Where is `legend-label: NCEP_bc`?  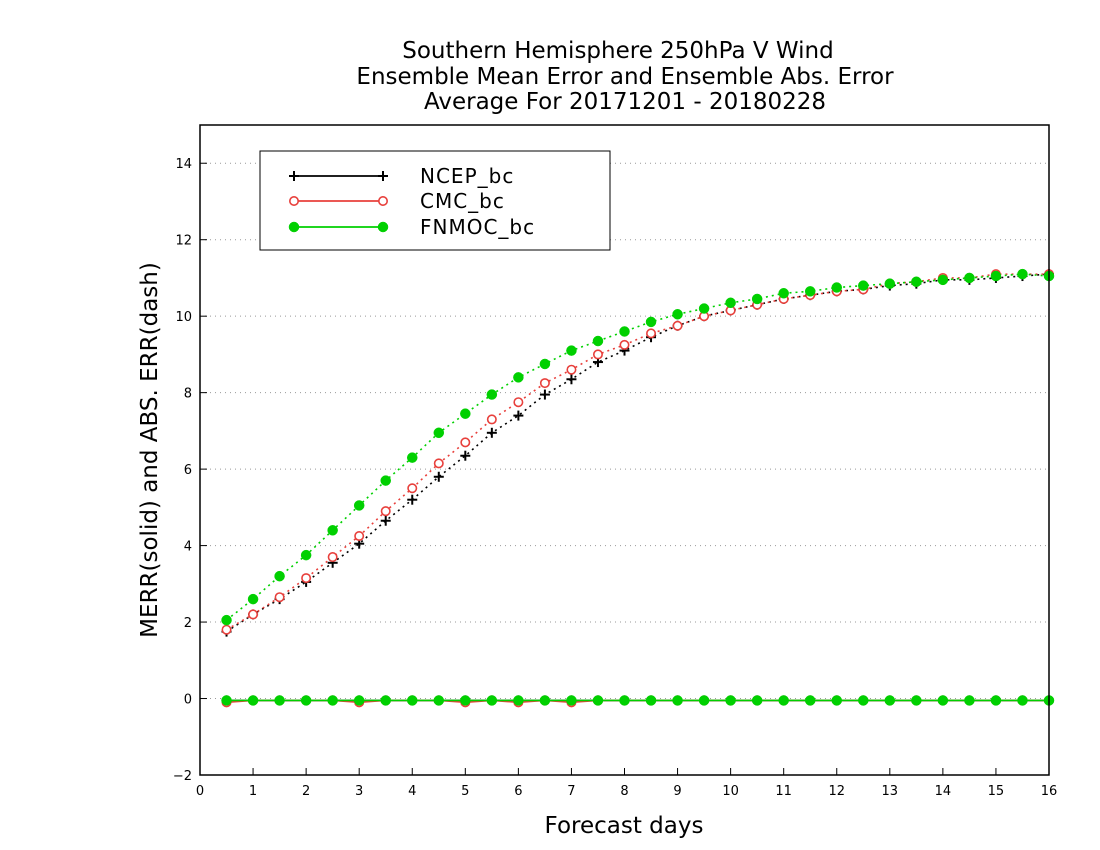
legend-label: NCEP_bc is located at coordinates (467, 176).